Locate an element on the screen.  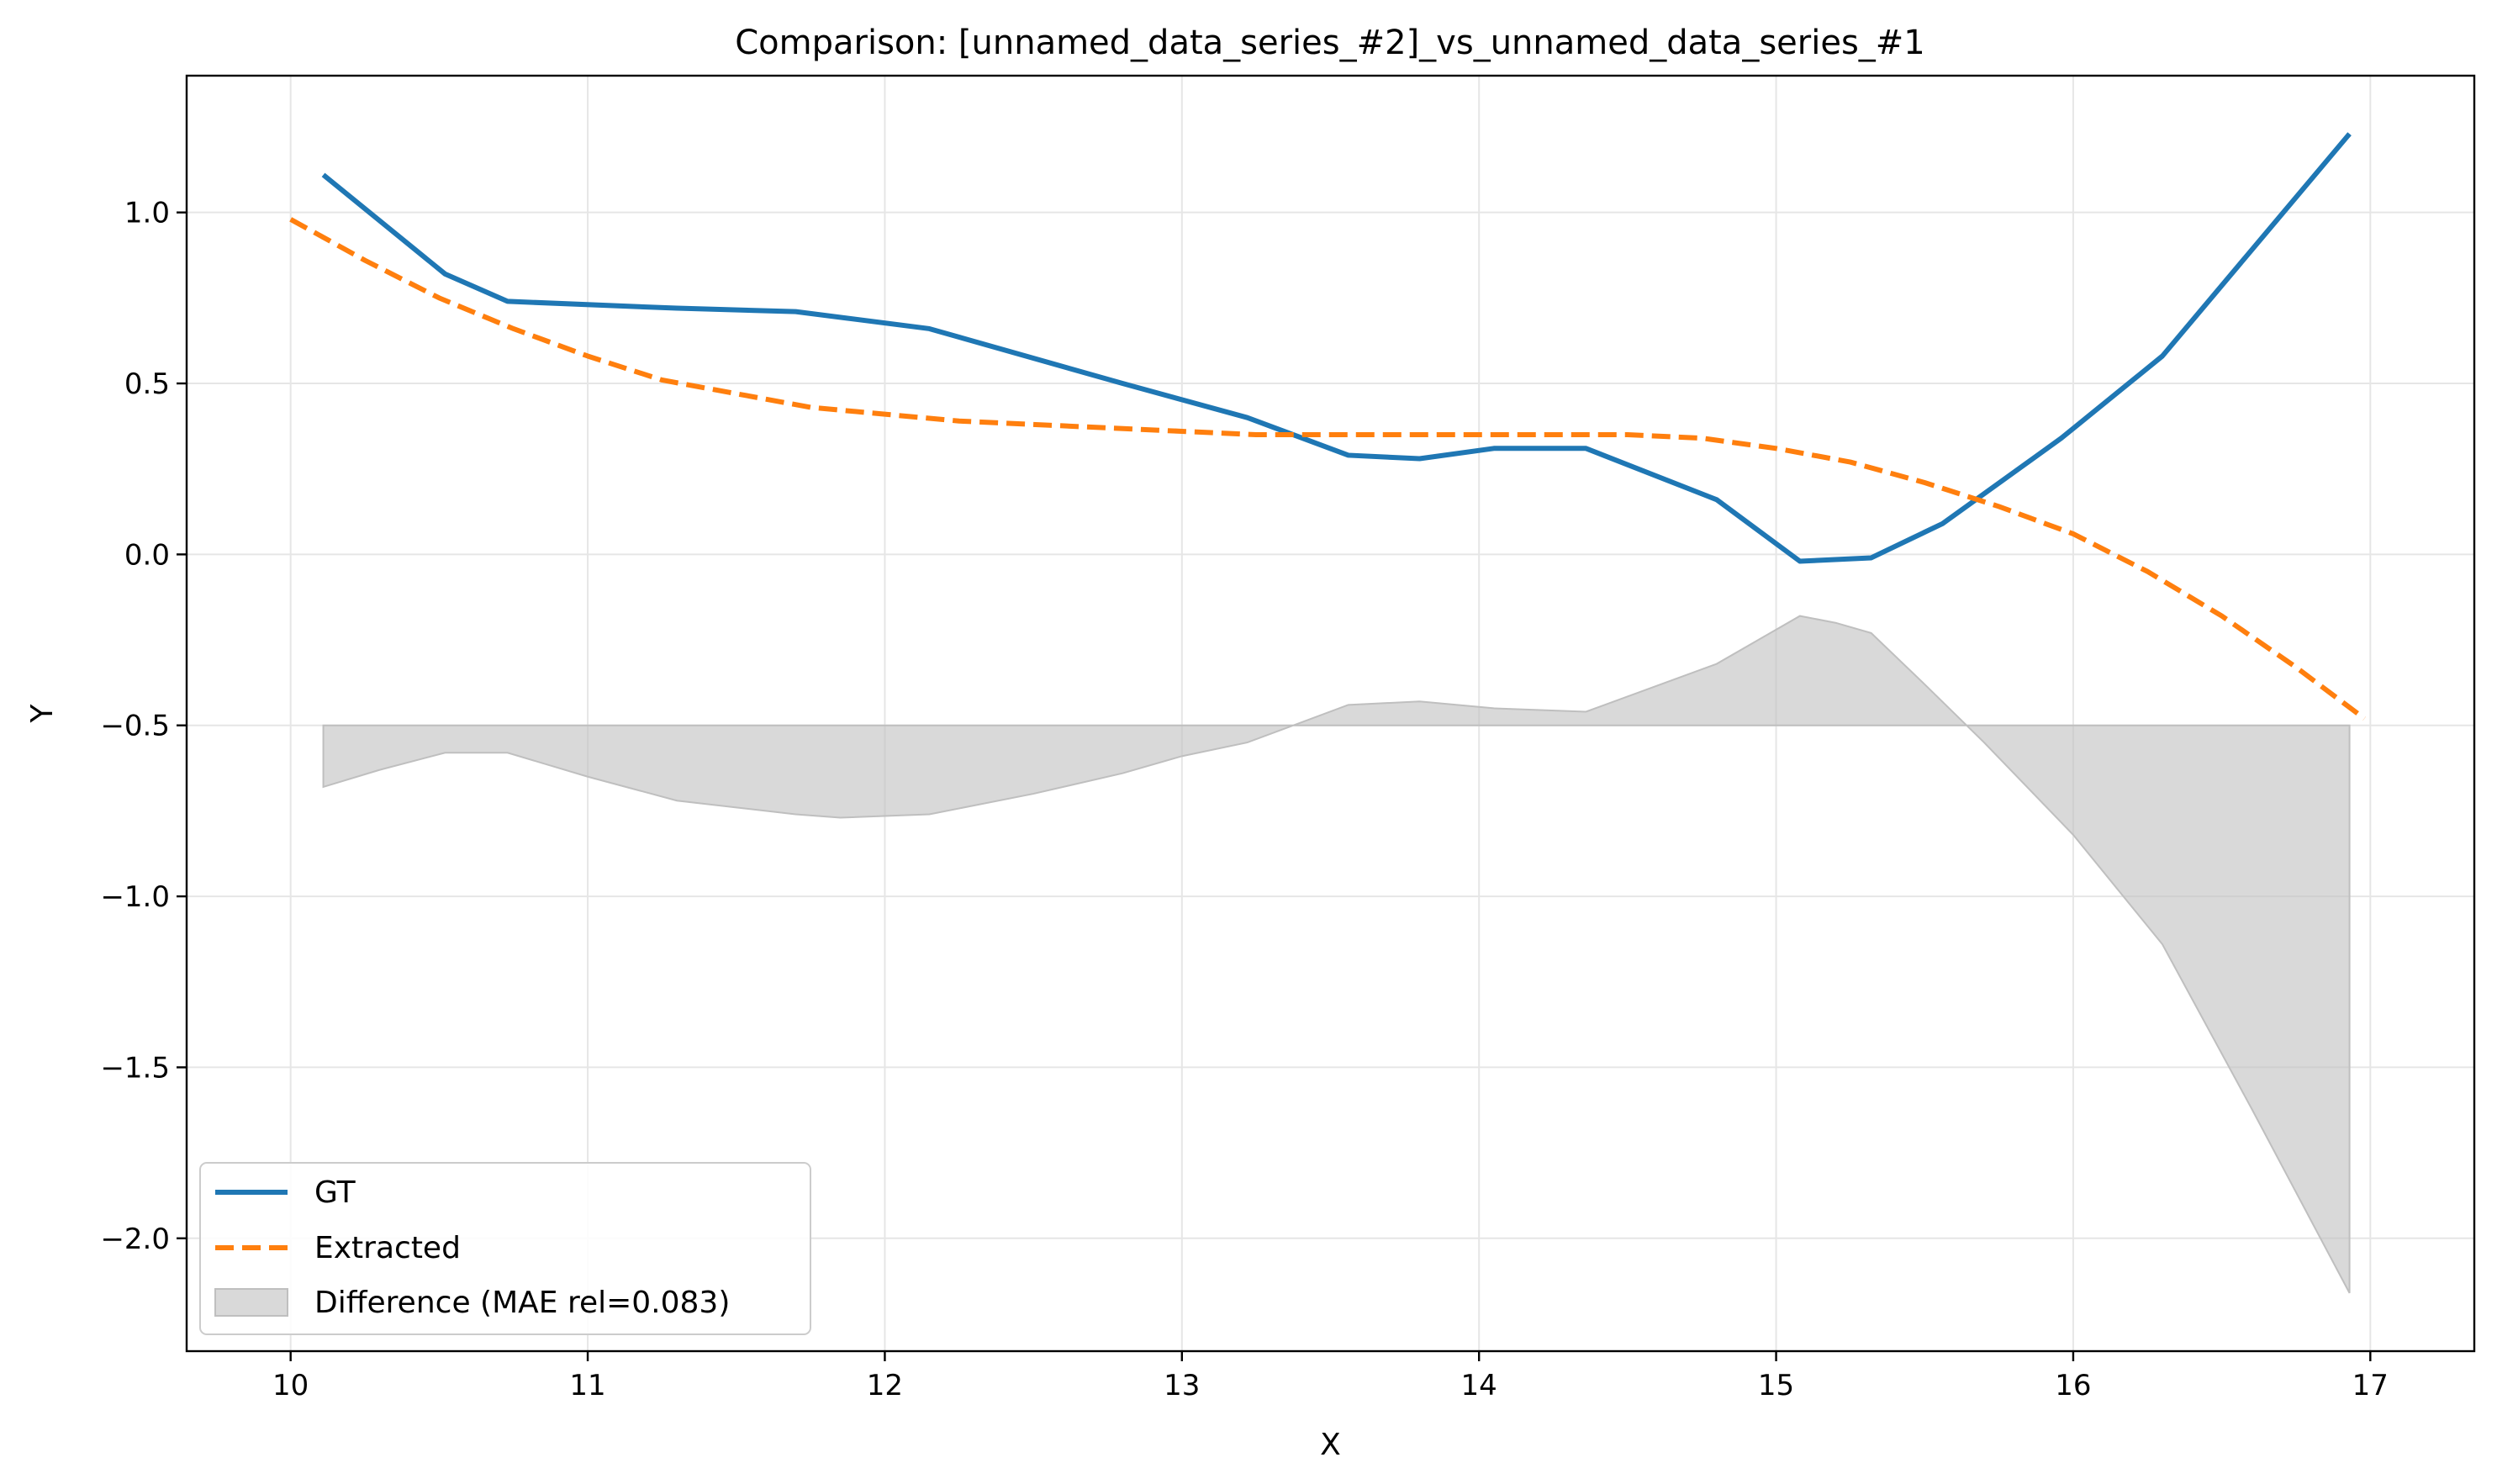
legend-label: GT is located at coordinates (335, 1192).